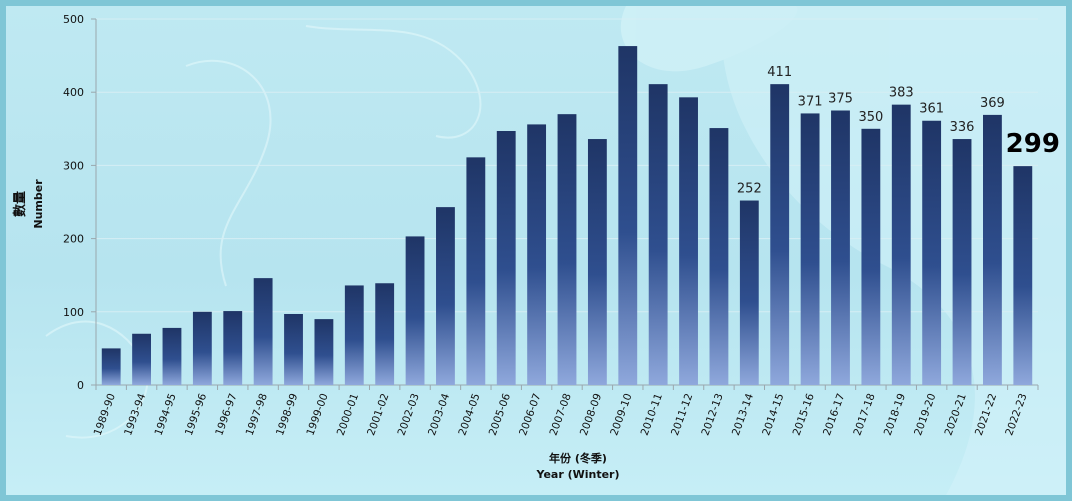 The image size is (1072, 501). I want to click on x-tick-label: 2013-14, so click(743, 415).